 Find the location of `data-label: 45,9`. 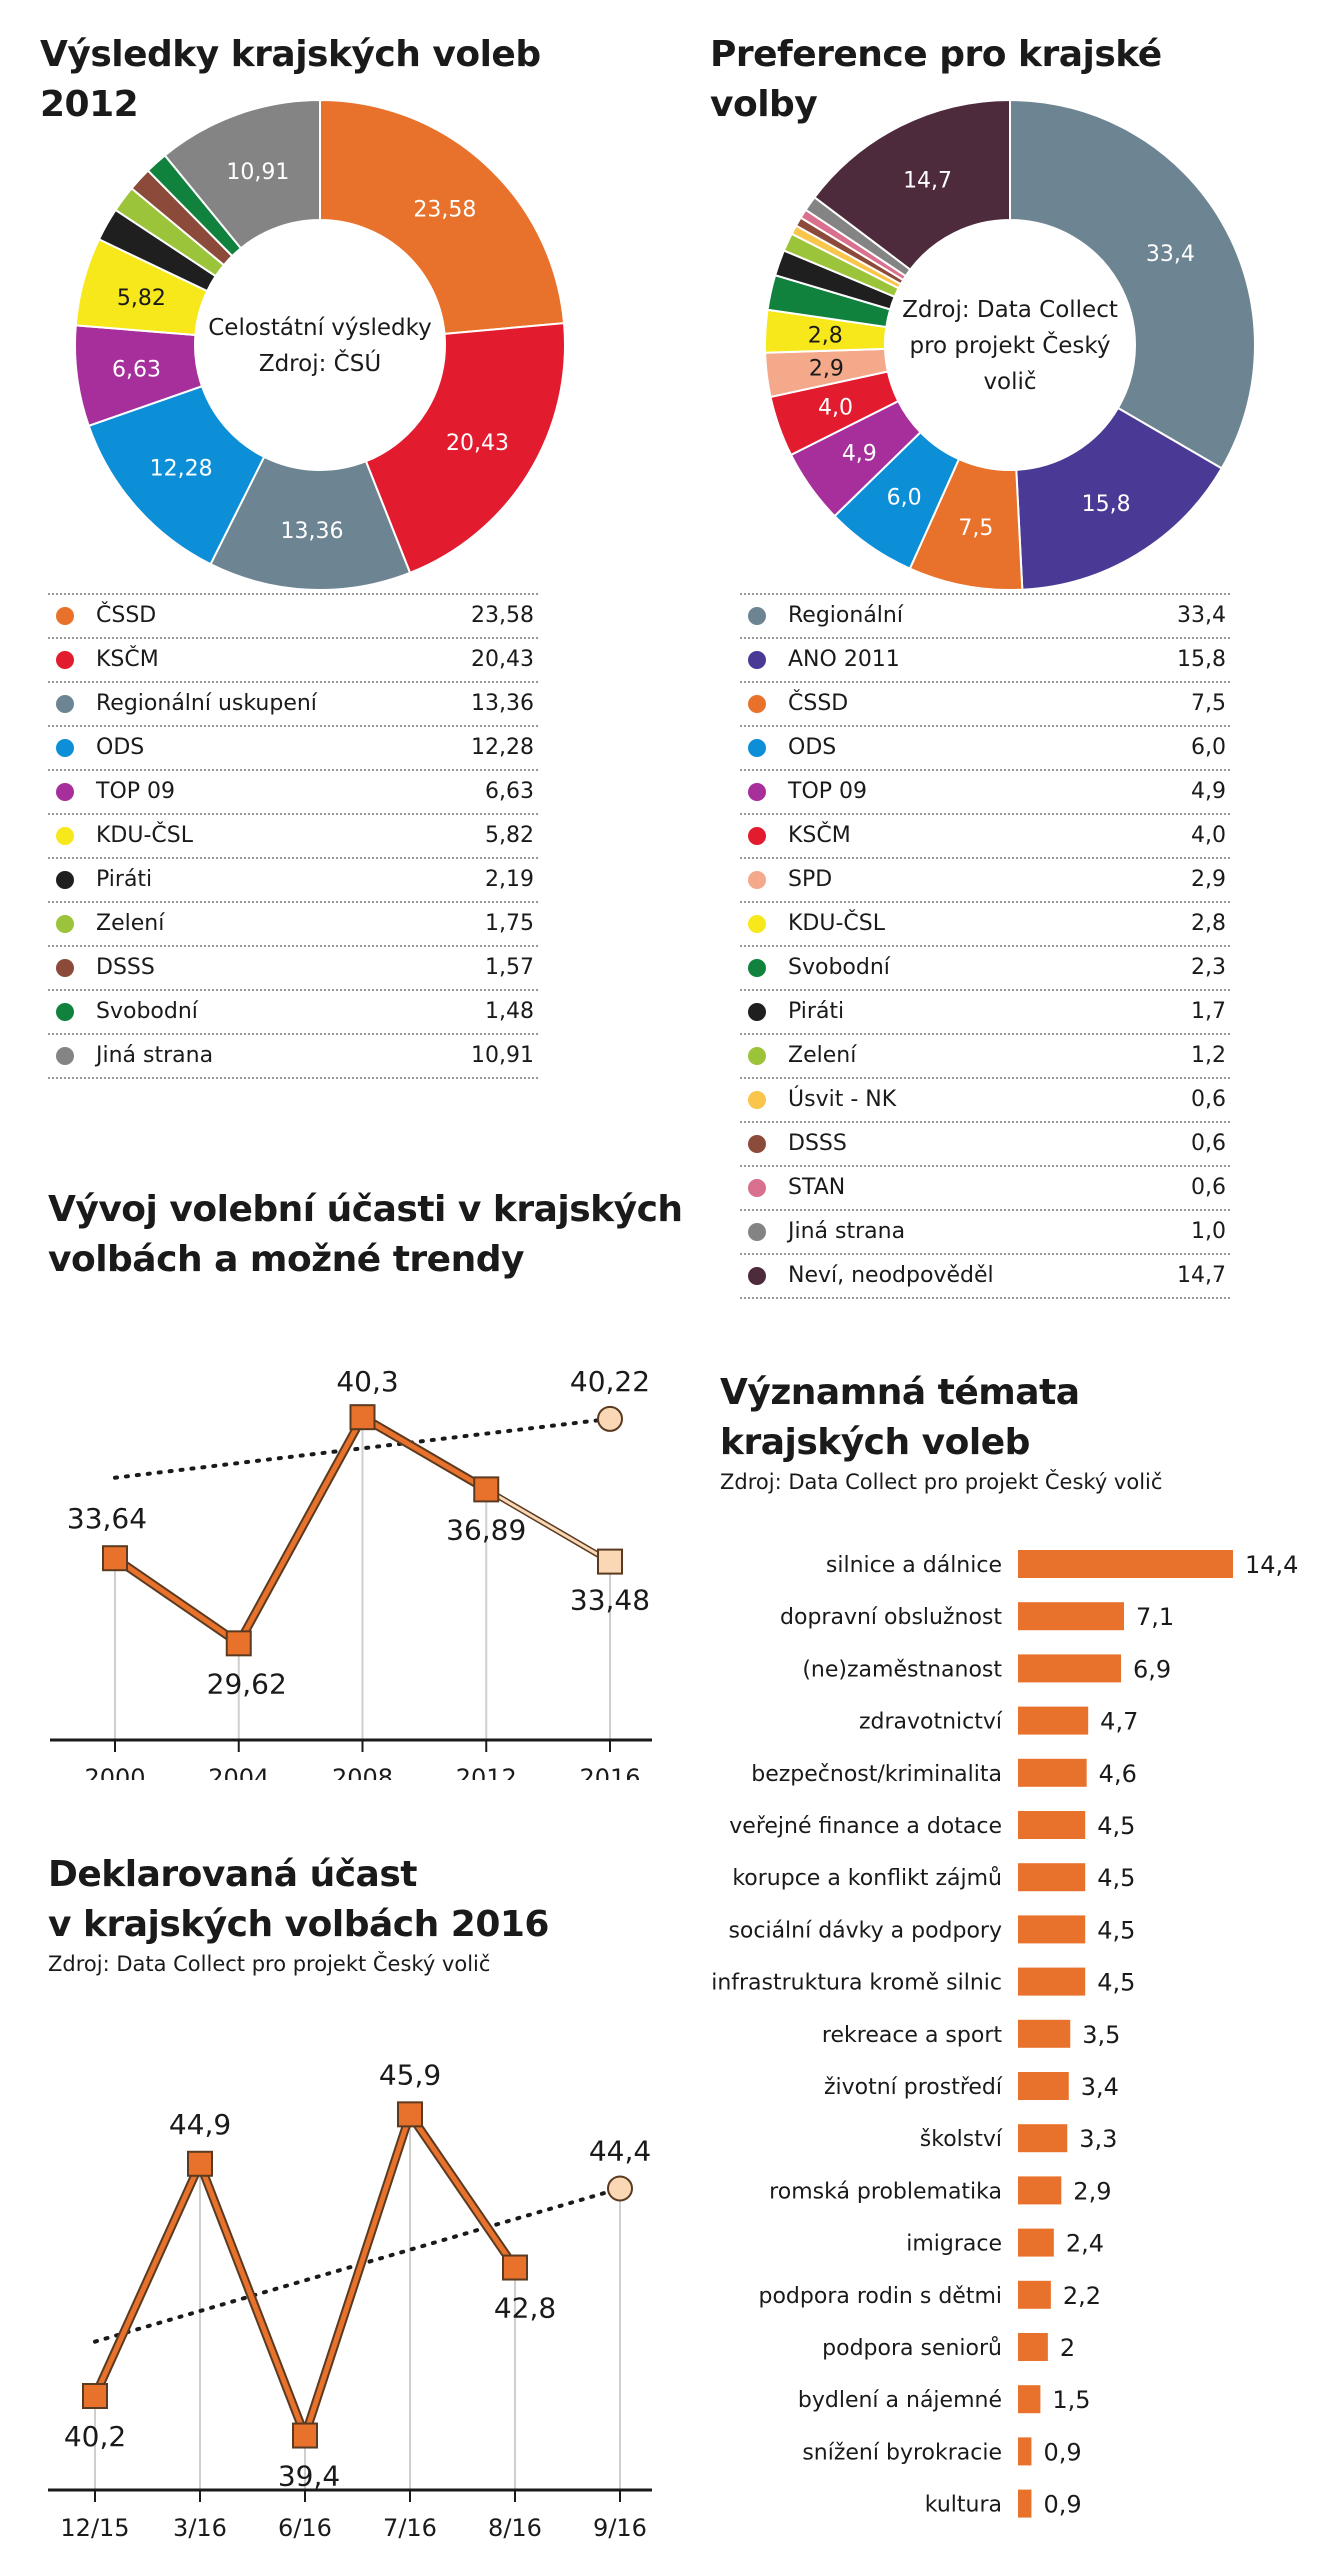

data-label: 45,9 is located at coordinates (410, 2074).